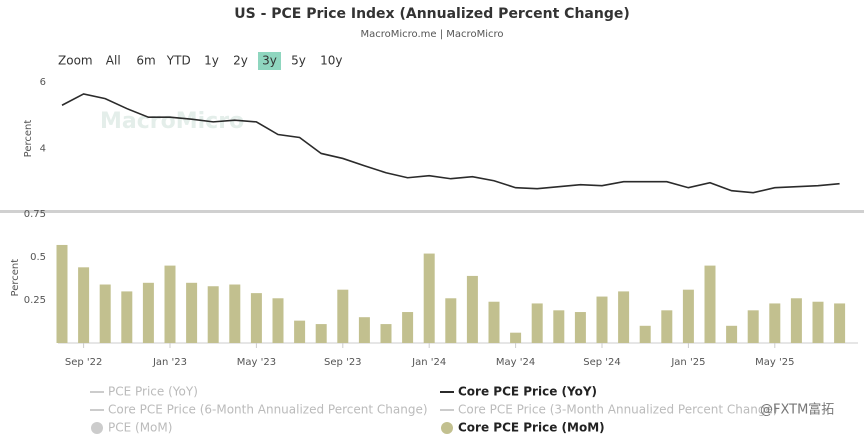  What do you see at coordinates (211, 61) in the screenshot?
I see `zoom-button: 1y` at bounding box center [211, 61].